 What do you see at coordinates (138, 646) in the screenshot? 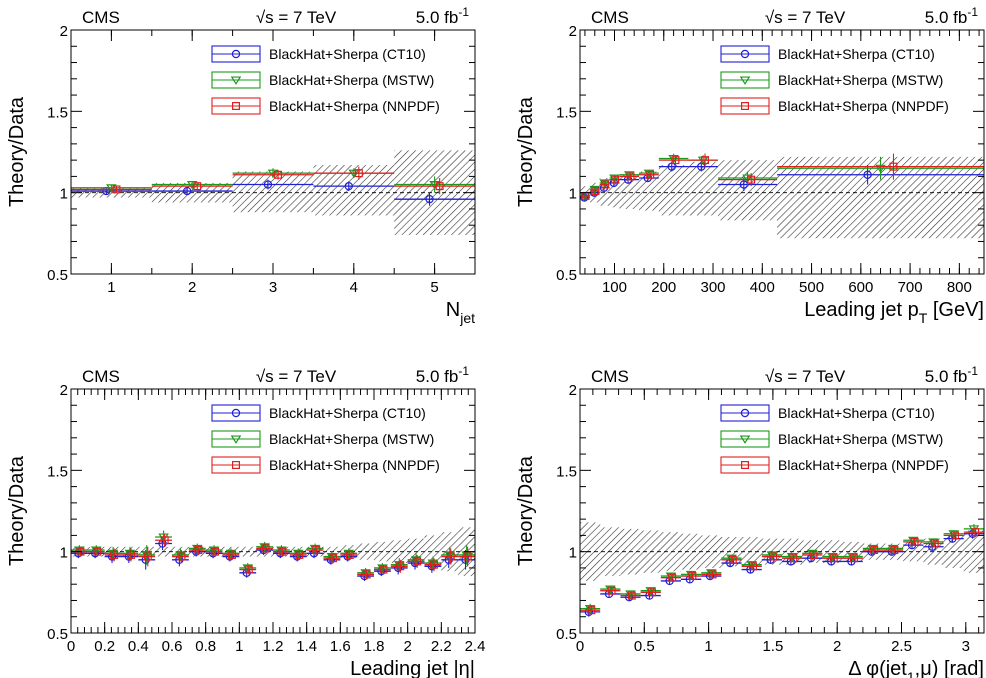
I see `x-tick-label: 0.4` at bounding box center [138, 646].